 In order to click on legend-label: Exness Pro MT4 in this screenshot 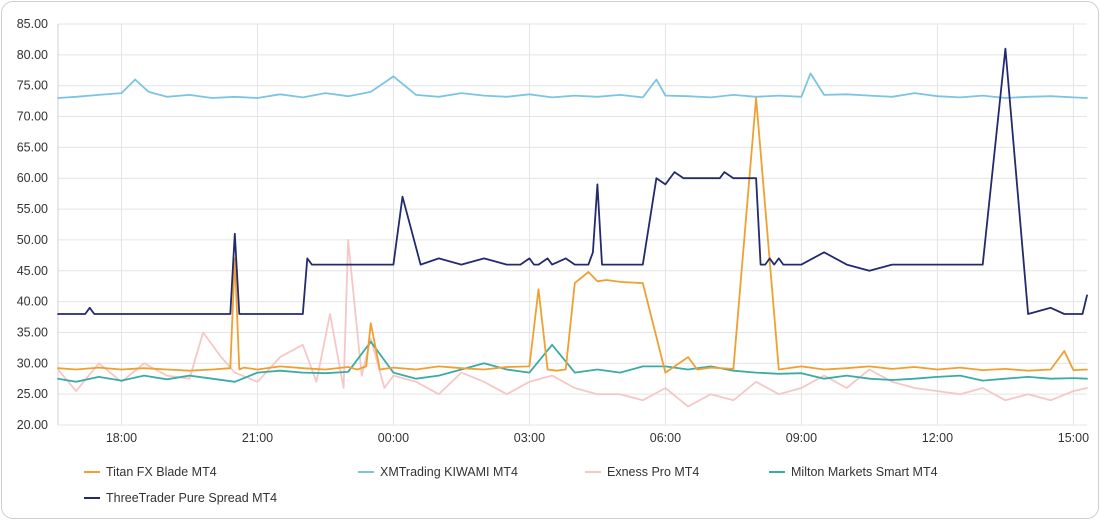, I will do `click(653, 472)`.